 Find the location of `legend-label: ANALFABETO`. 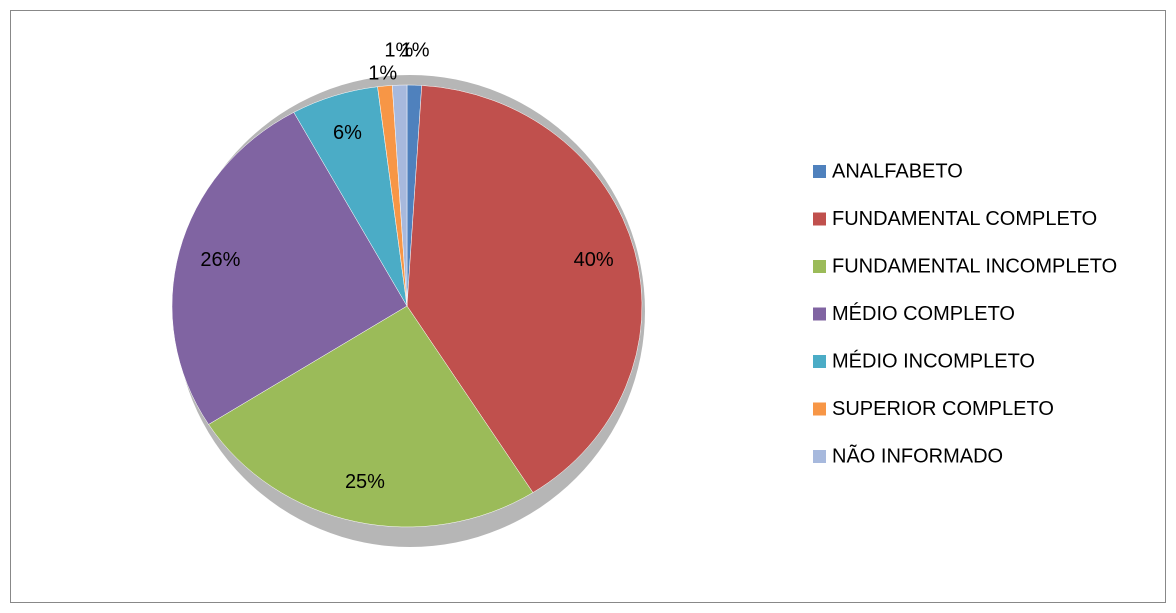

legend-label: ANALFABETO is located at coordinates (897, 171).